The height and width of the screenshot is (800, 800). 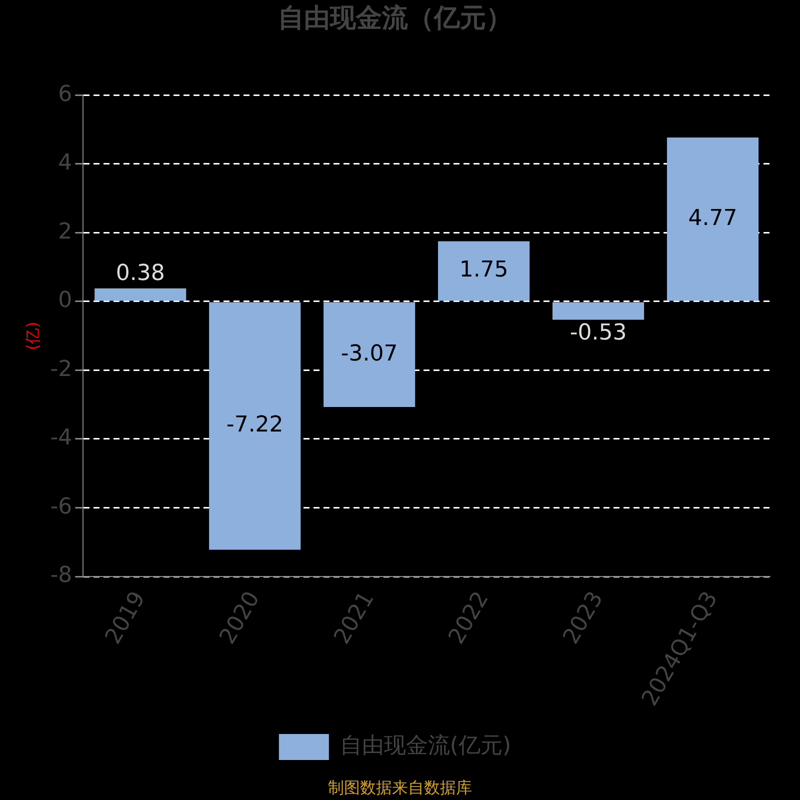 I want to click on y-tick-label: 6, so click(x=65, y=94).